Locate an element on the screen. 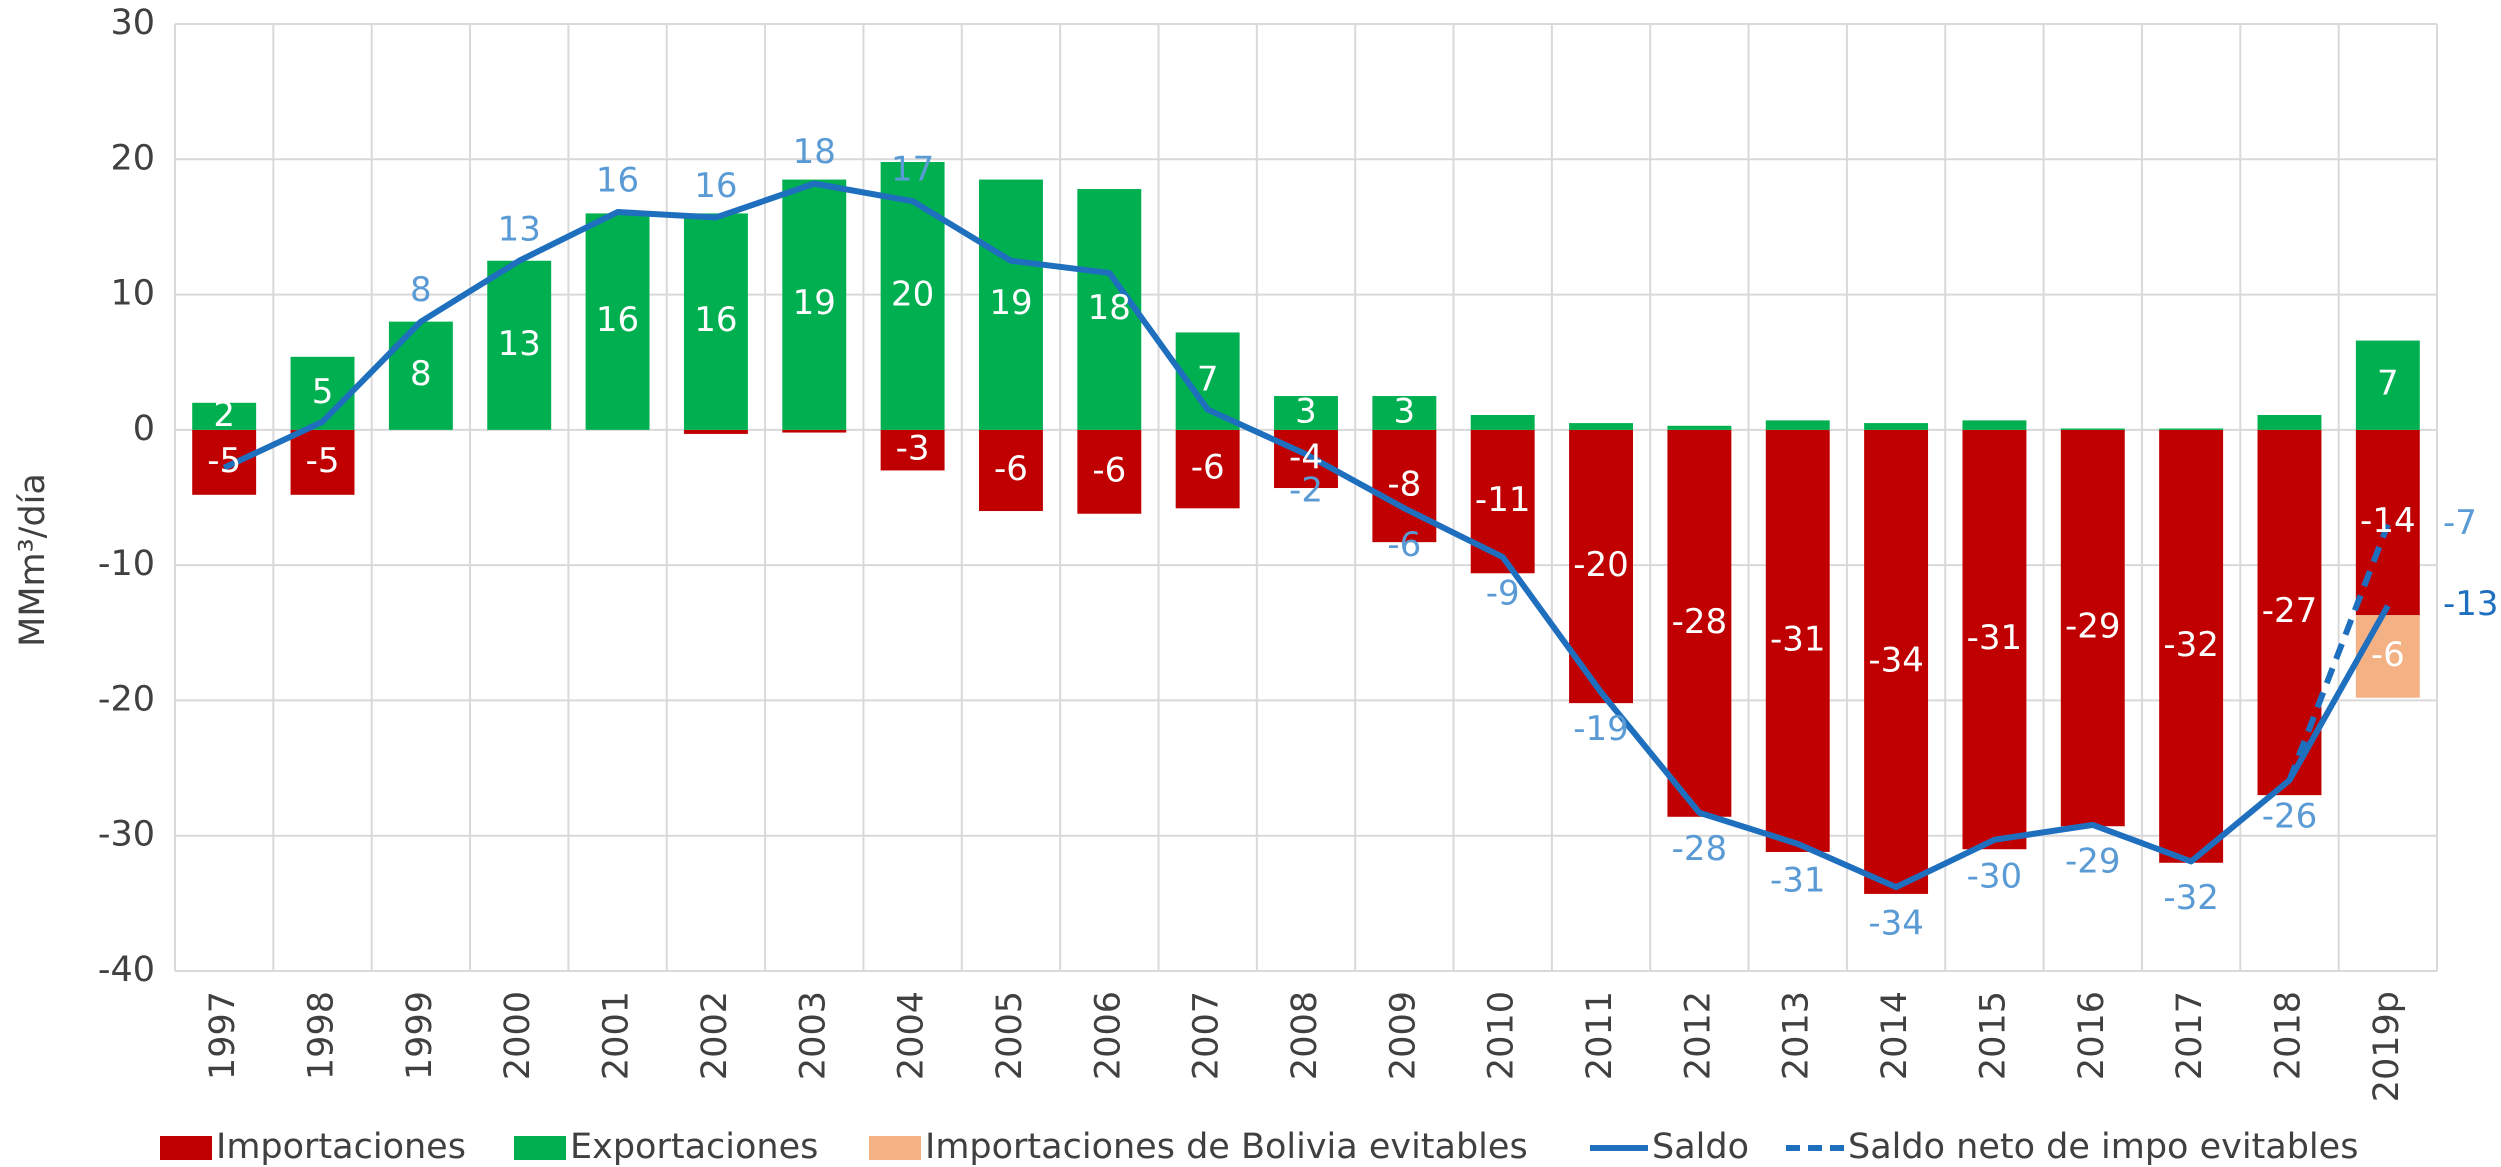 This screenshot has height=1167, width=2501. bar-value-label: -28 is located at coordinates (1700, 622).